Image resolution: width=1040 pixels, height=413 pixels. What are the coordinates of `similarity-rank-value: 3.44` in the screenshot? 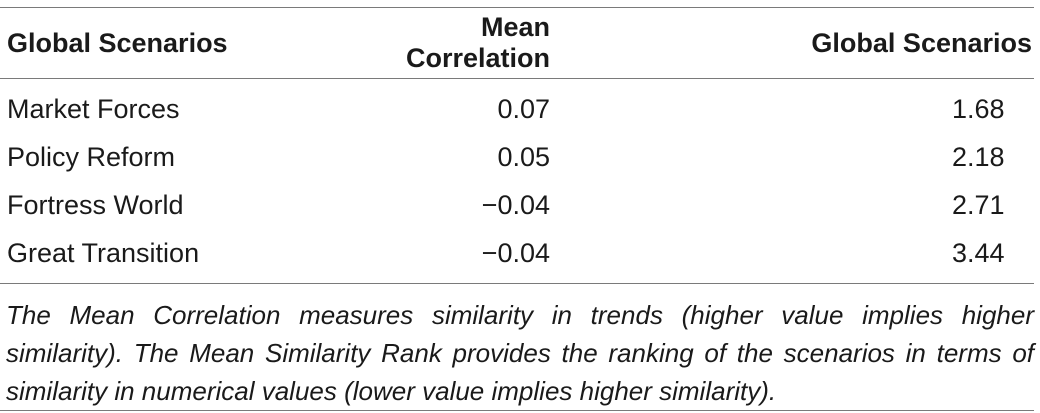 It's located at (978, 252).